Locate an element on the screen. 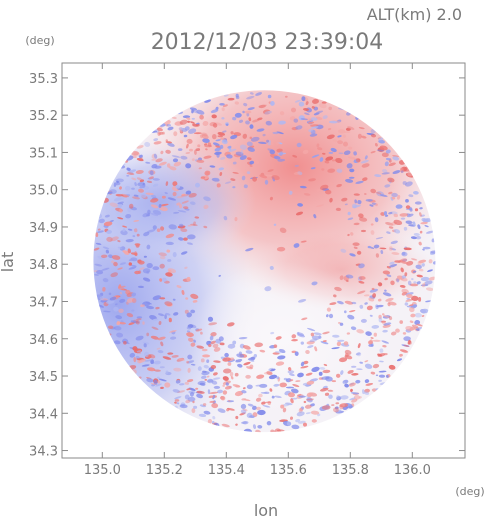  y-tick-label: 34.4 is located at coordinates (43, 414).